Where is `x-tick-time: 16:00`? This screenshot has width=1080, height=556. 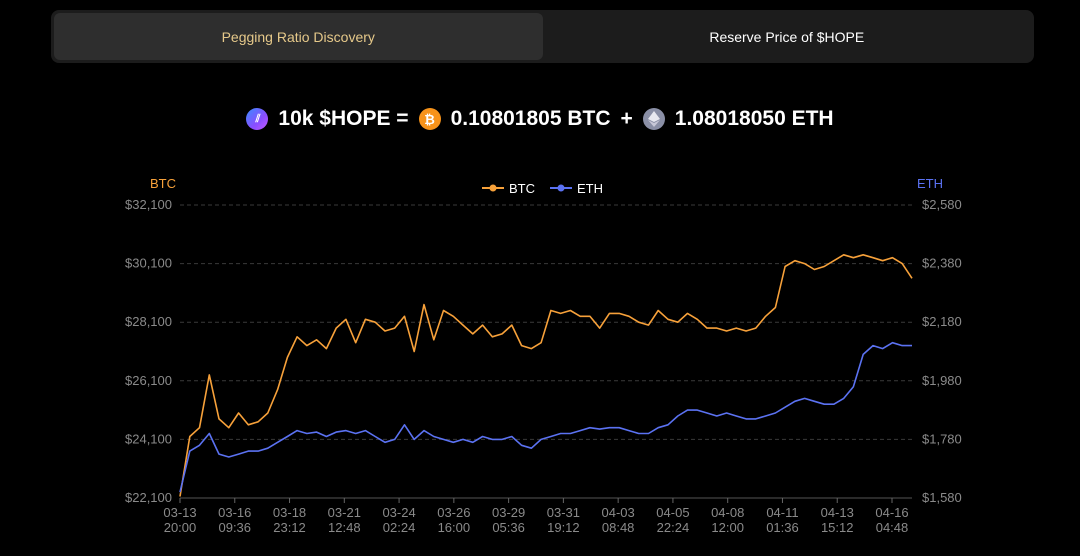 x-tick-time: 16:00 is located at coordinates (454, 527).